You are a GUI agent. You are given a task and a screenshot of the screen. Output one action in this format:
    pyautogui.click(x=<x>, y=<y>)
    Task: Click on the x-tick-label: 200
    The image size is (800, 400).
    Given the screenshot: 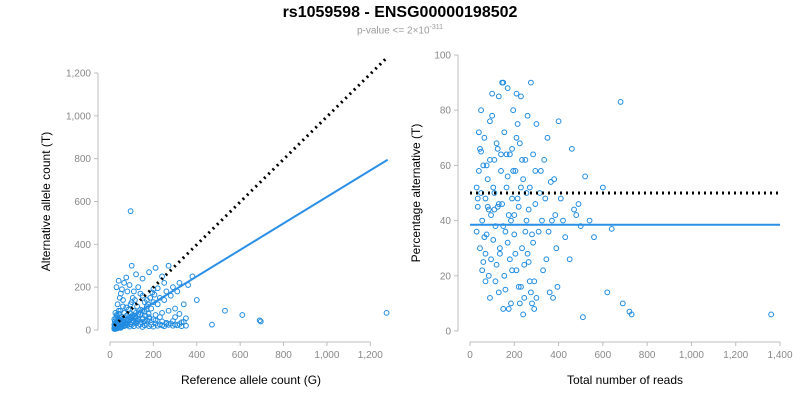 What is the action you would take?
    pyautogui.click(x=514, y=355)
    